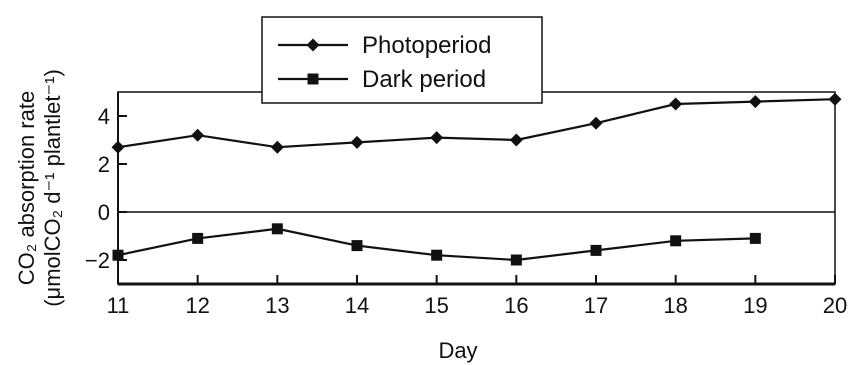  What do you see at coordinates (457, 350) in the screenshot?
I see `x-axis-title: Day` at bounding box center [457, 350].